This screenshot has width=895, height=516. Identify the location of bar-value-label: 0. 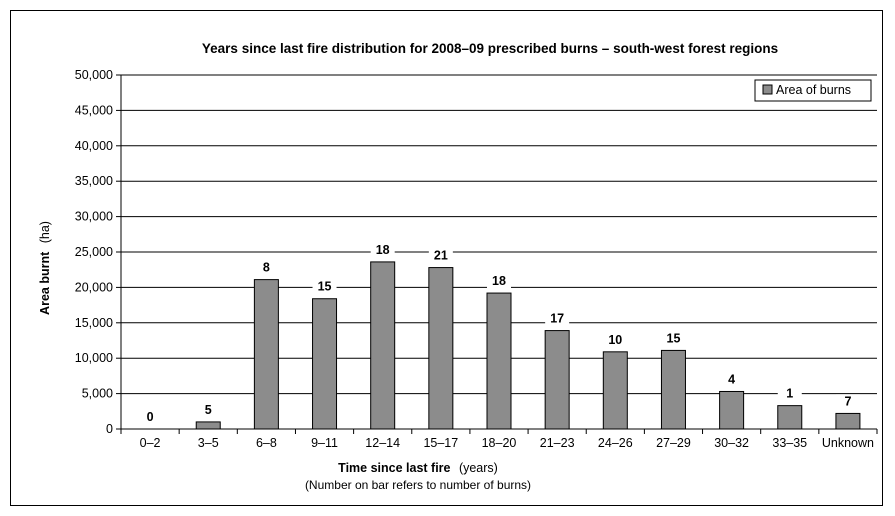
(150, 417).